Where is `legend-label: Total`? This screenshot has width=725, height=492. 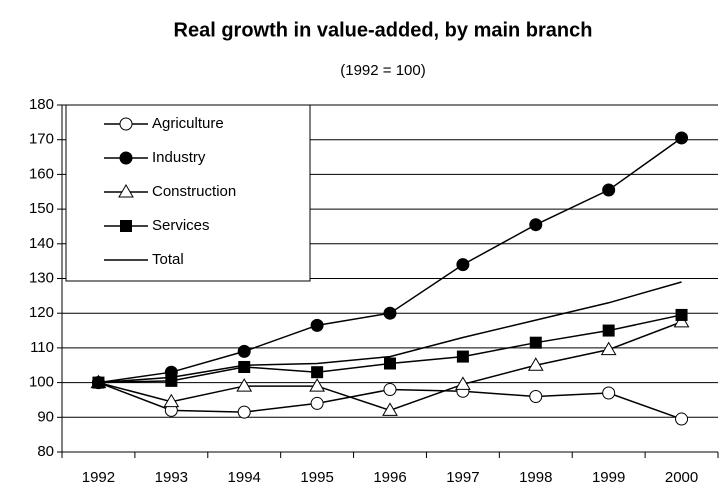
legend-label: Total is located at coordinates (168, 259).